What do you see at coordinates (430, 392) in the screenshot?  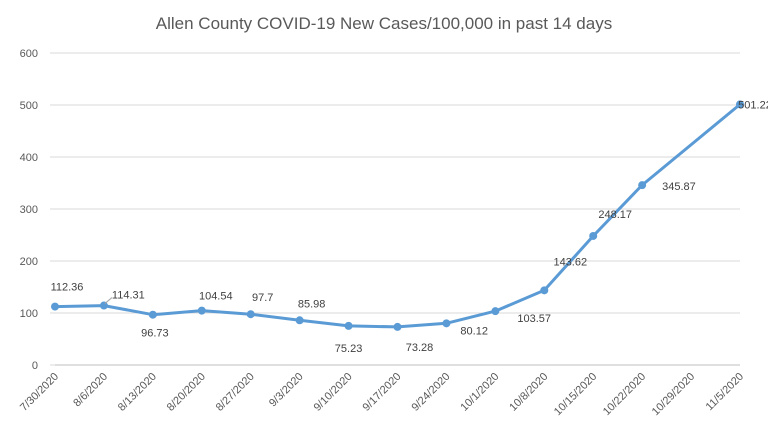 I see `x-tick-label: 9/24/2020` at bounding box center [430, 392].